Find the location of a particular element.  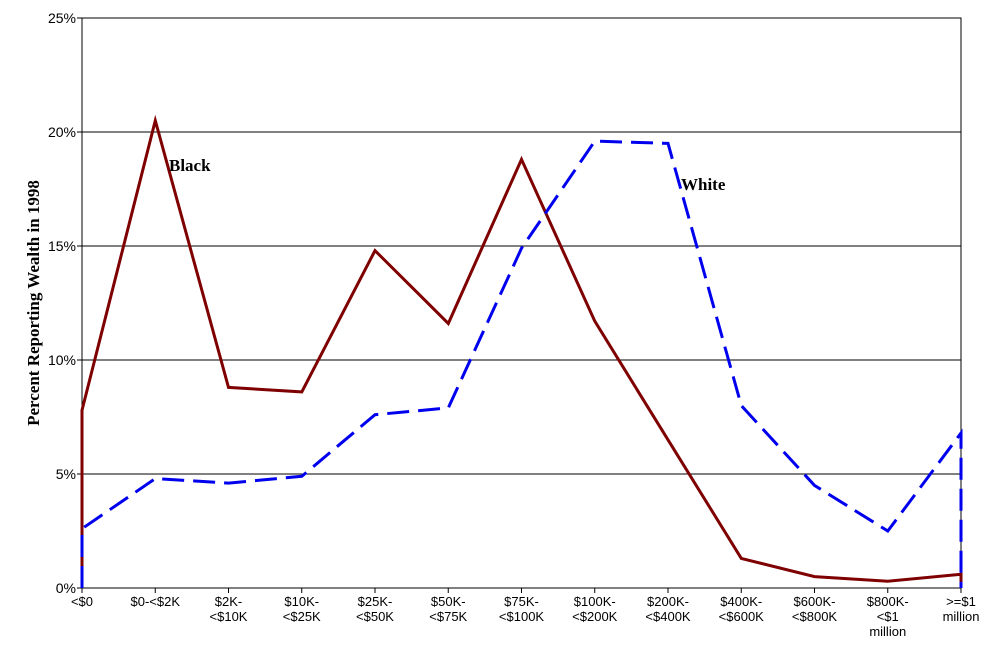

series-label-white: White is located at coordinates (703, 184).